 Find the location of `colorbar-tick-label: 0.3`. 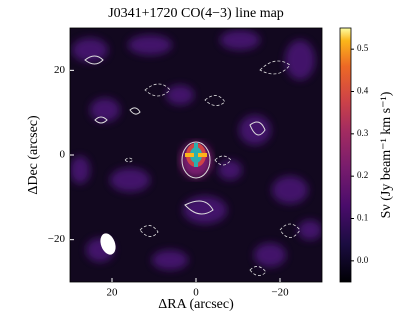

colorbar-tick-label: 0.3 is located at coordinates (363, 133).